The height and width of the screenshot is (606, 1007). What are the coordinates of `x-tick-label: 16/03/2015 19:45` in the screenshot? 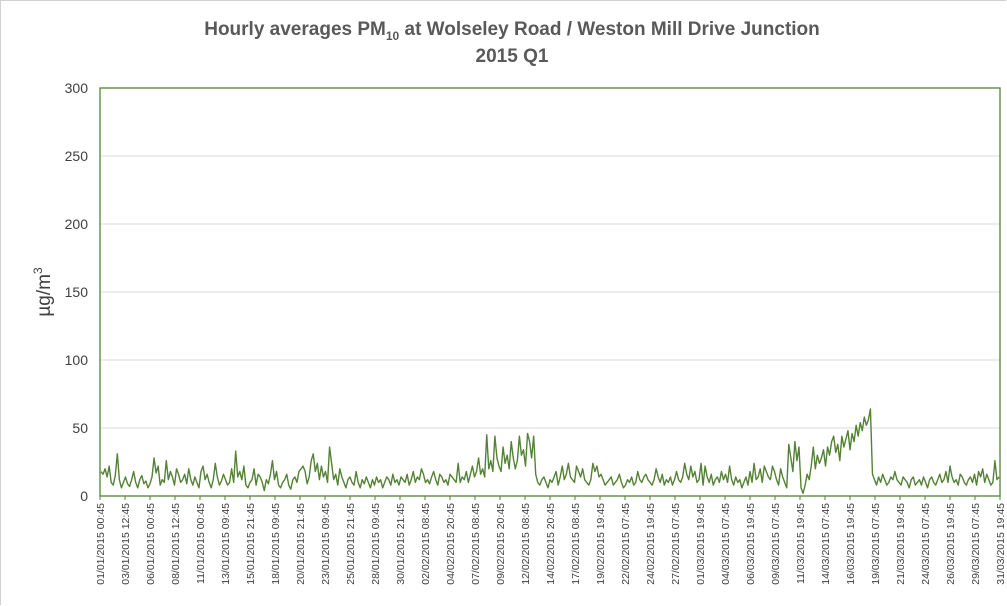 It's located at (851, 544).